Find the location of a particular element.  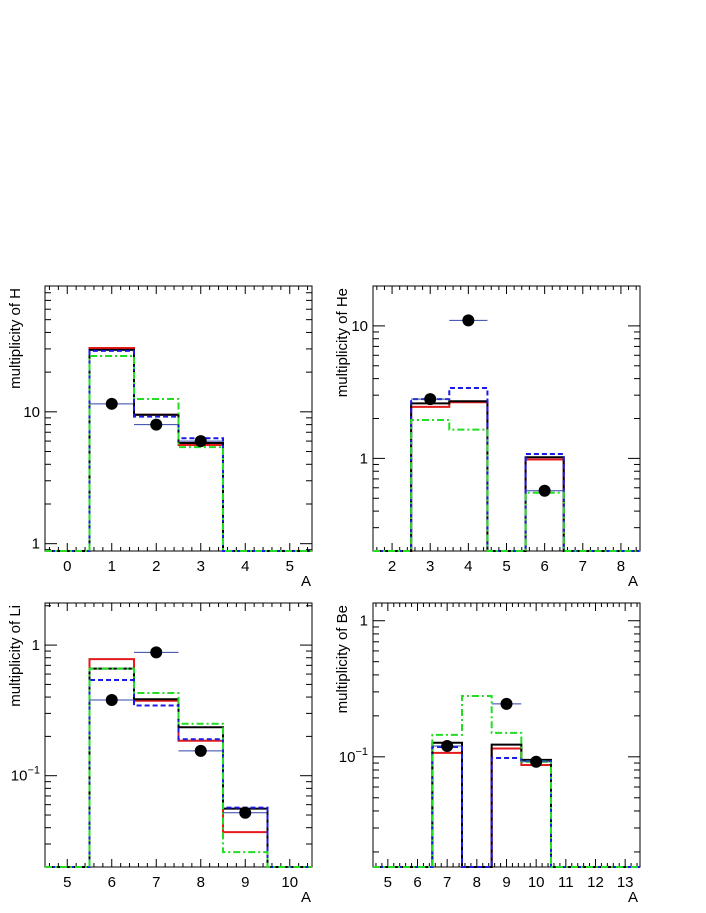

x-axis: 2 3 4 5 6 7 8A is located at coordinates (507, 438).